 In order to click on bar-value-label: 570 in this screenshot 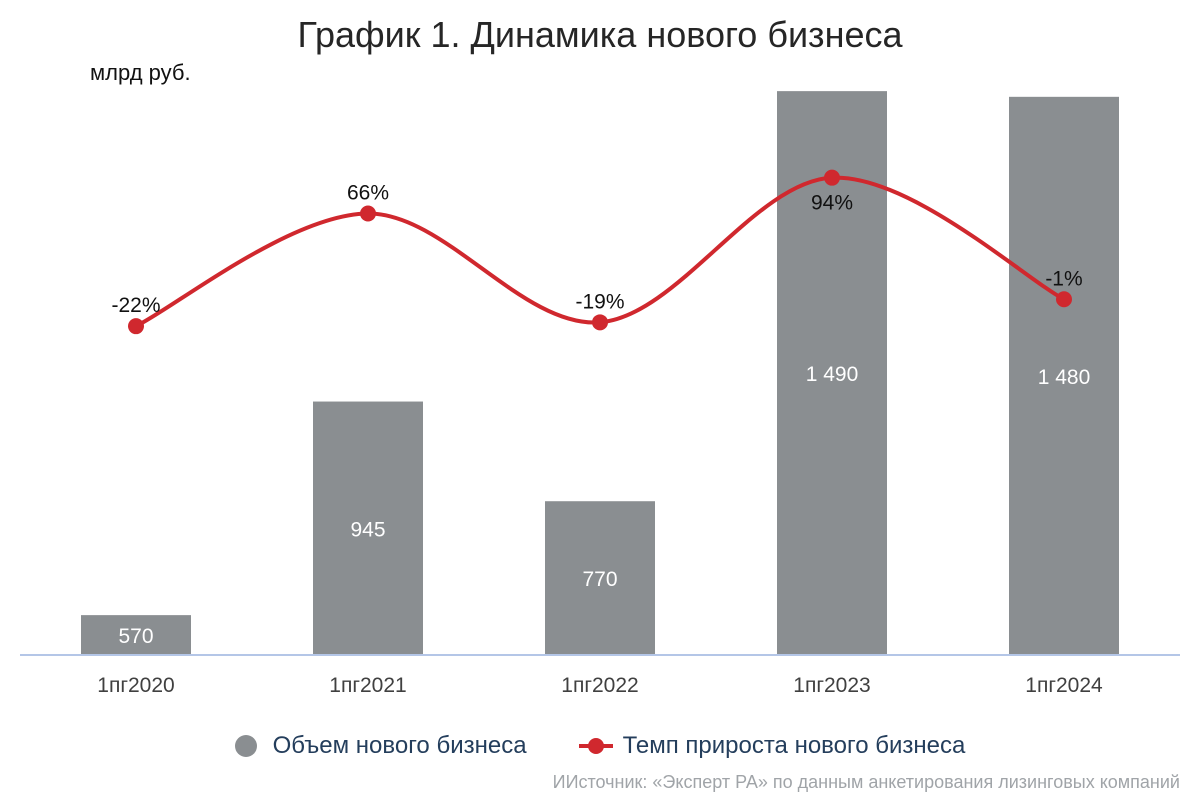, I will do `click(135, 636)`.